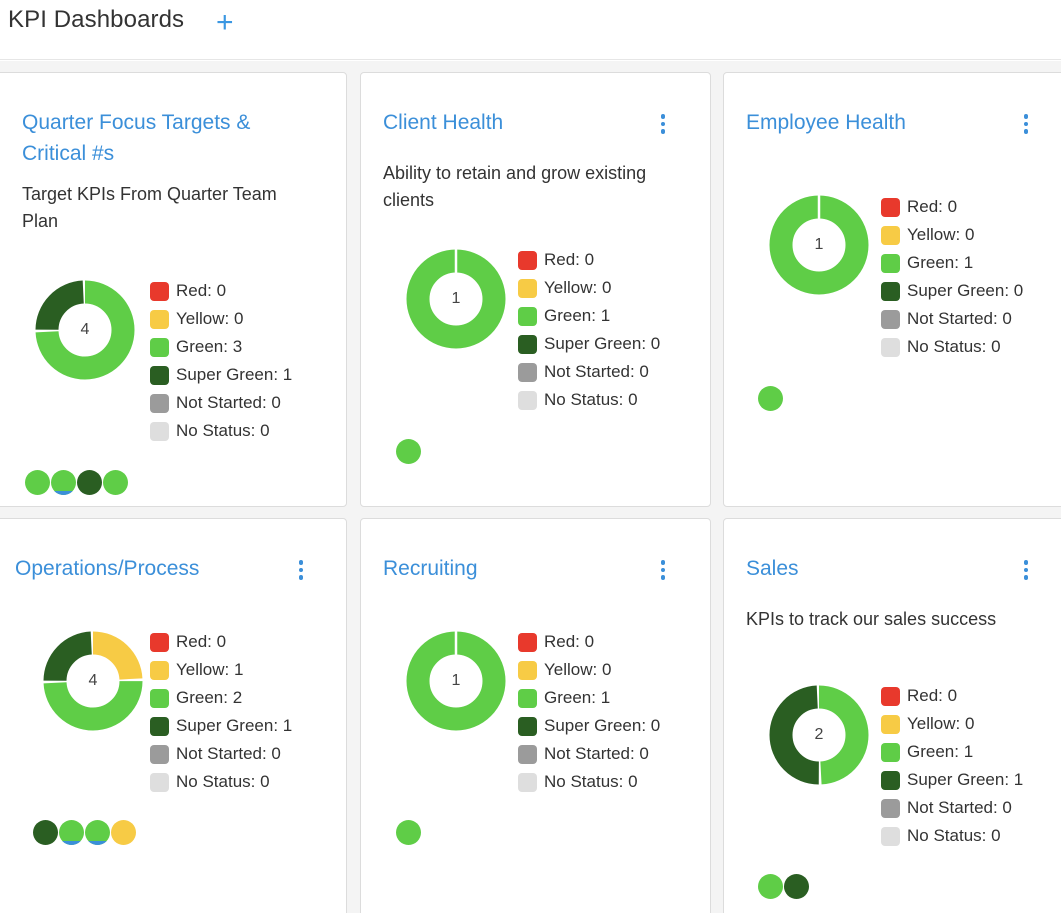 The height and width of the screenshot is (913, 1061). I want to click on card-title: Sales, so click(772, 568).